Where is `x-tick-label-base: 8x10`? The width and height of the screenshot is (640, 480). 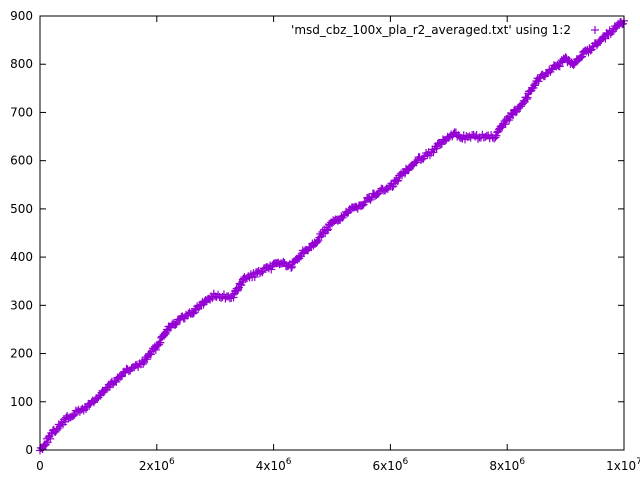
x-tick-label-base: 8x10 is located at coordinates (504, 466).